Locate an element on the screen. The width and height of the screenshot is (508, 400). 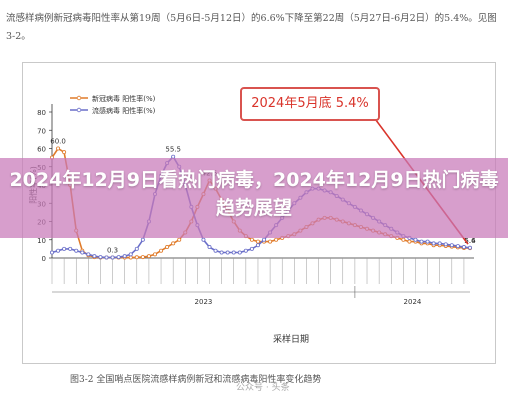
year-label-2023: 2023 is located at coordinates (204, 302).